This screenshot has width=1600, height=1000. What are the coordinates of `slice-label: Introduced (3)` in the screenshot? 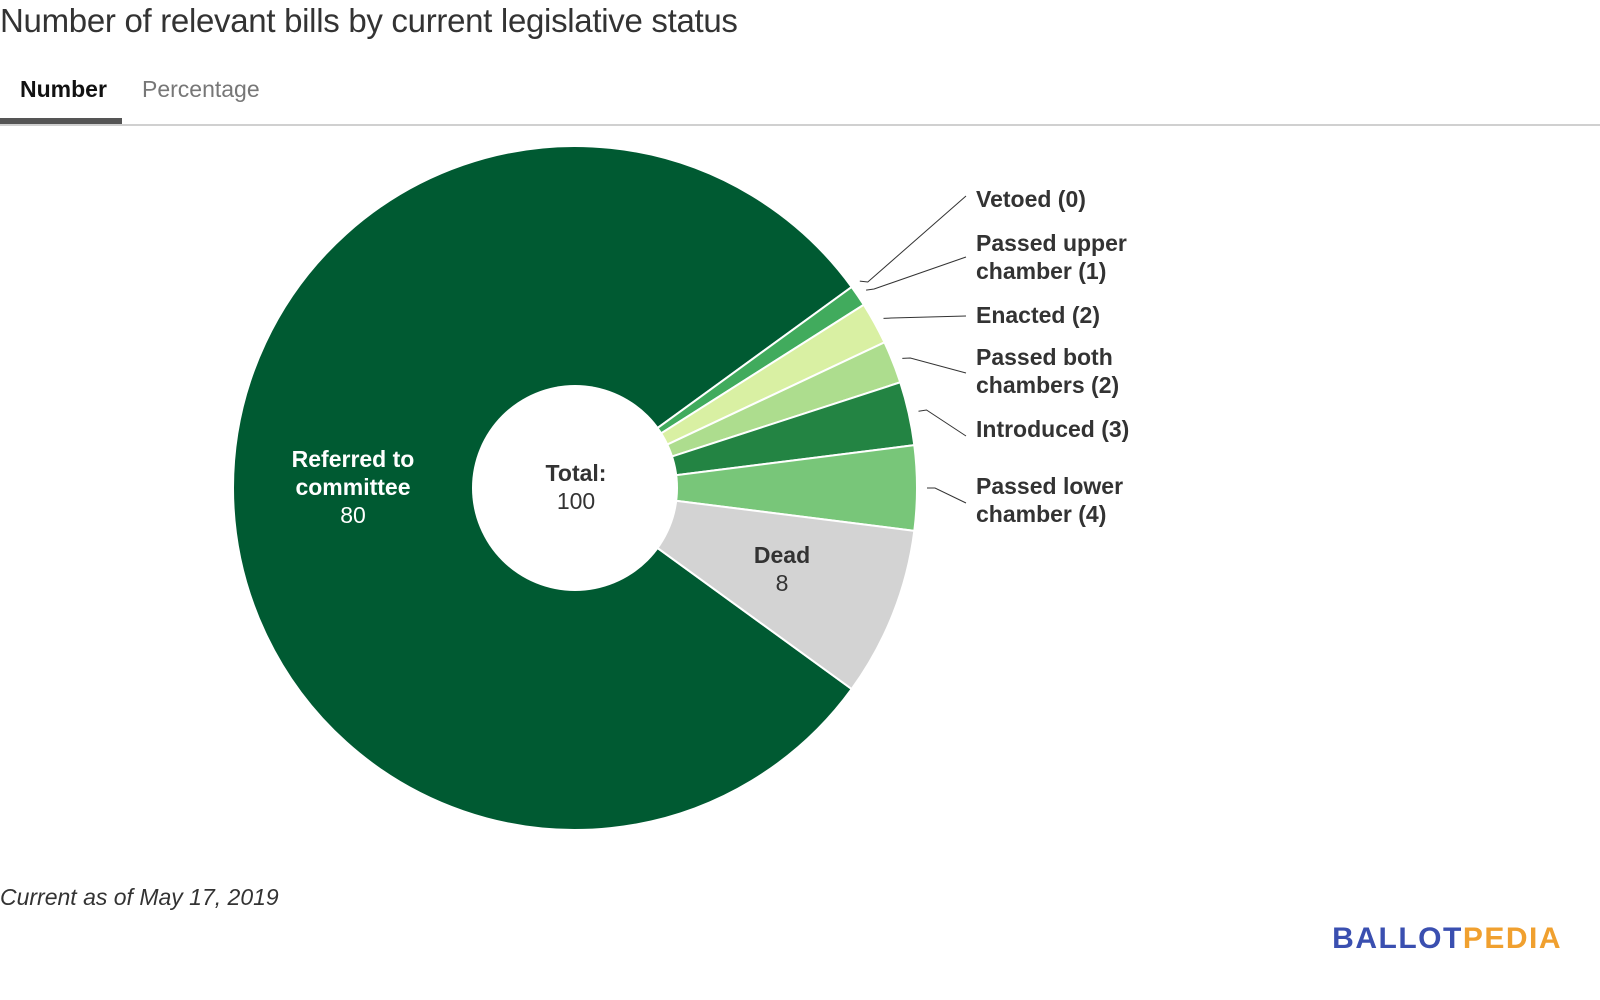 It's located at (1052, 429).